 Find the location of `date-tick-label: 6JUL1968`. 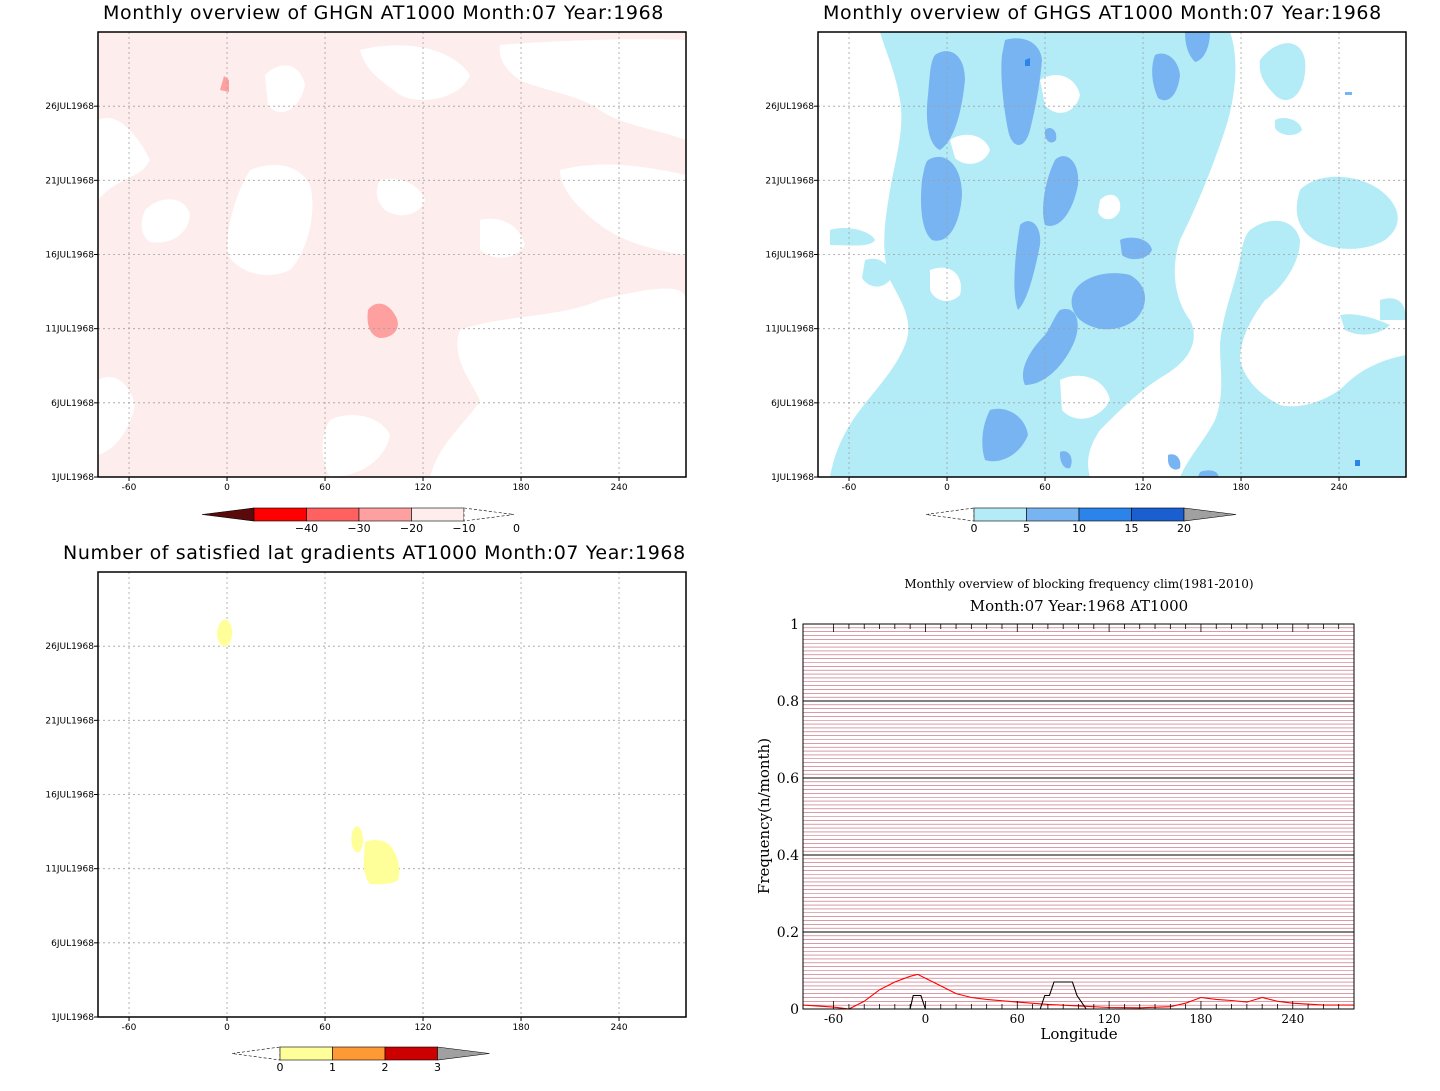

date-tick-label: 6JUL1968 is located at coordinates (72, 404).